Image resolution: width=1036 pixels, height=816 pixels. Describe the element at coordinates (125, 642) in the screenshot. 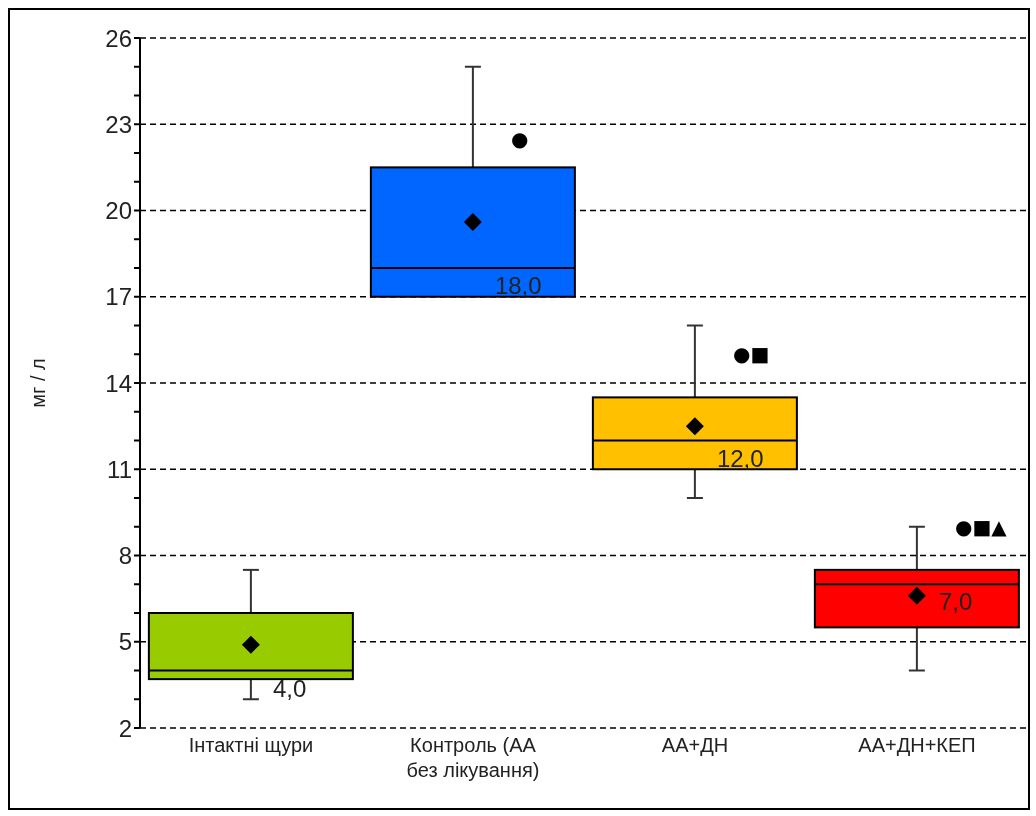

I see `y-tick-label: 5` at that location.